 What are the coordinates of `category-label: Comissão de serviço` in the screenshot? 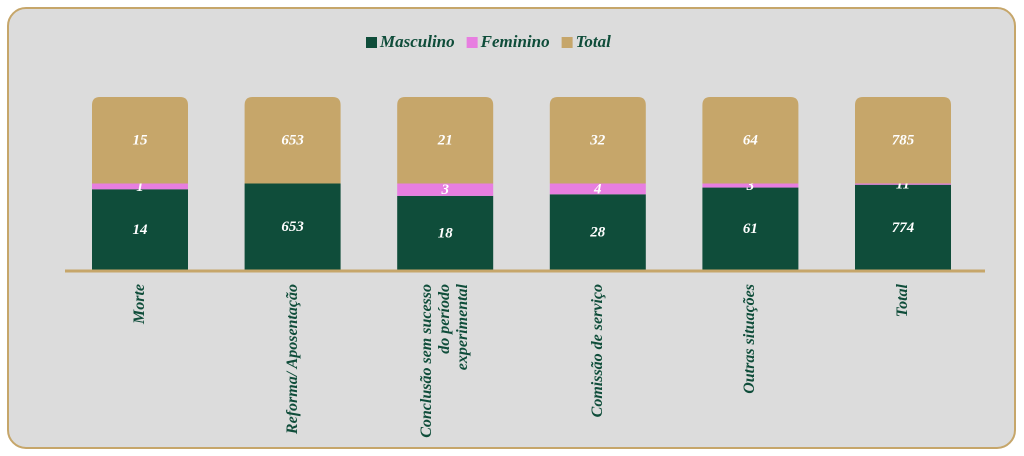 It's located at (597, 351).